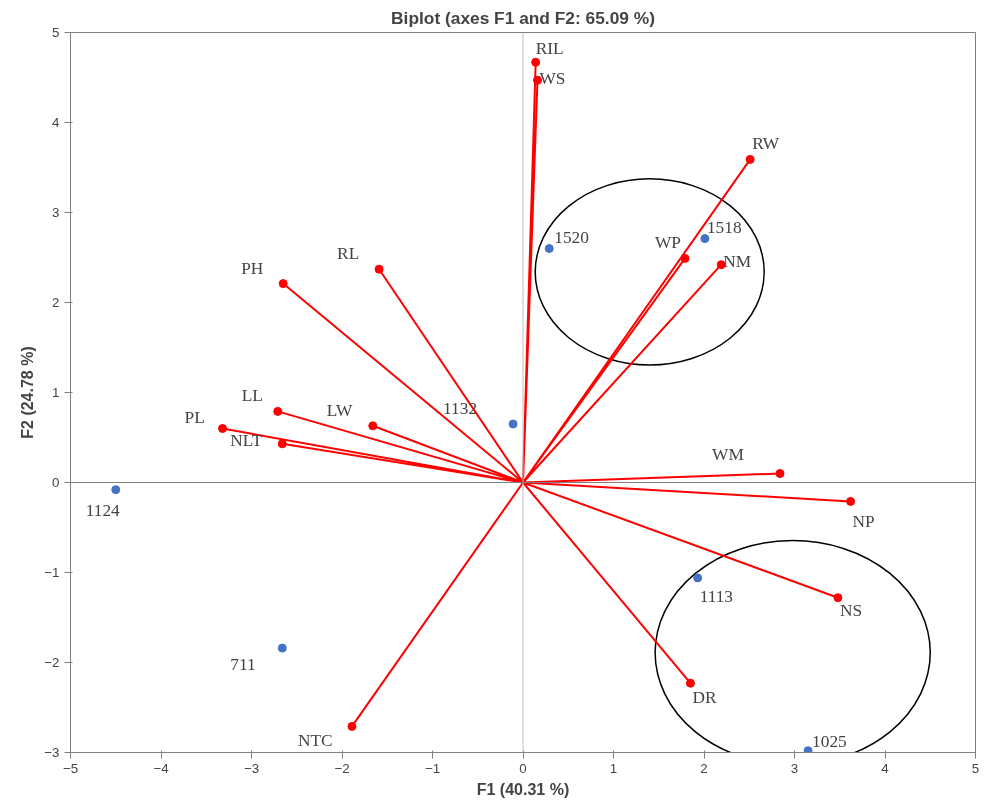 The width and height of the screenshot is (1005, 807). I want to click on x-tick-label: 5, so click(975, 768).